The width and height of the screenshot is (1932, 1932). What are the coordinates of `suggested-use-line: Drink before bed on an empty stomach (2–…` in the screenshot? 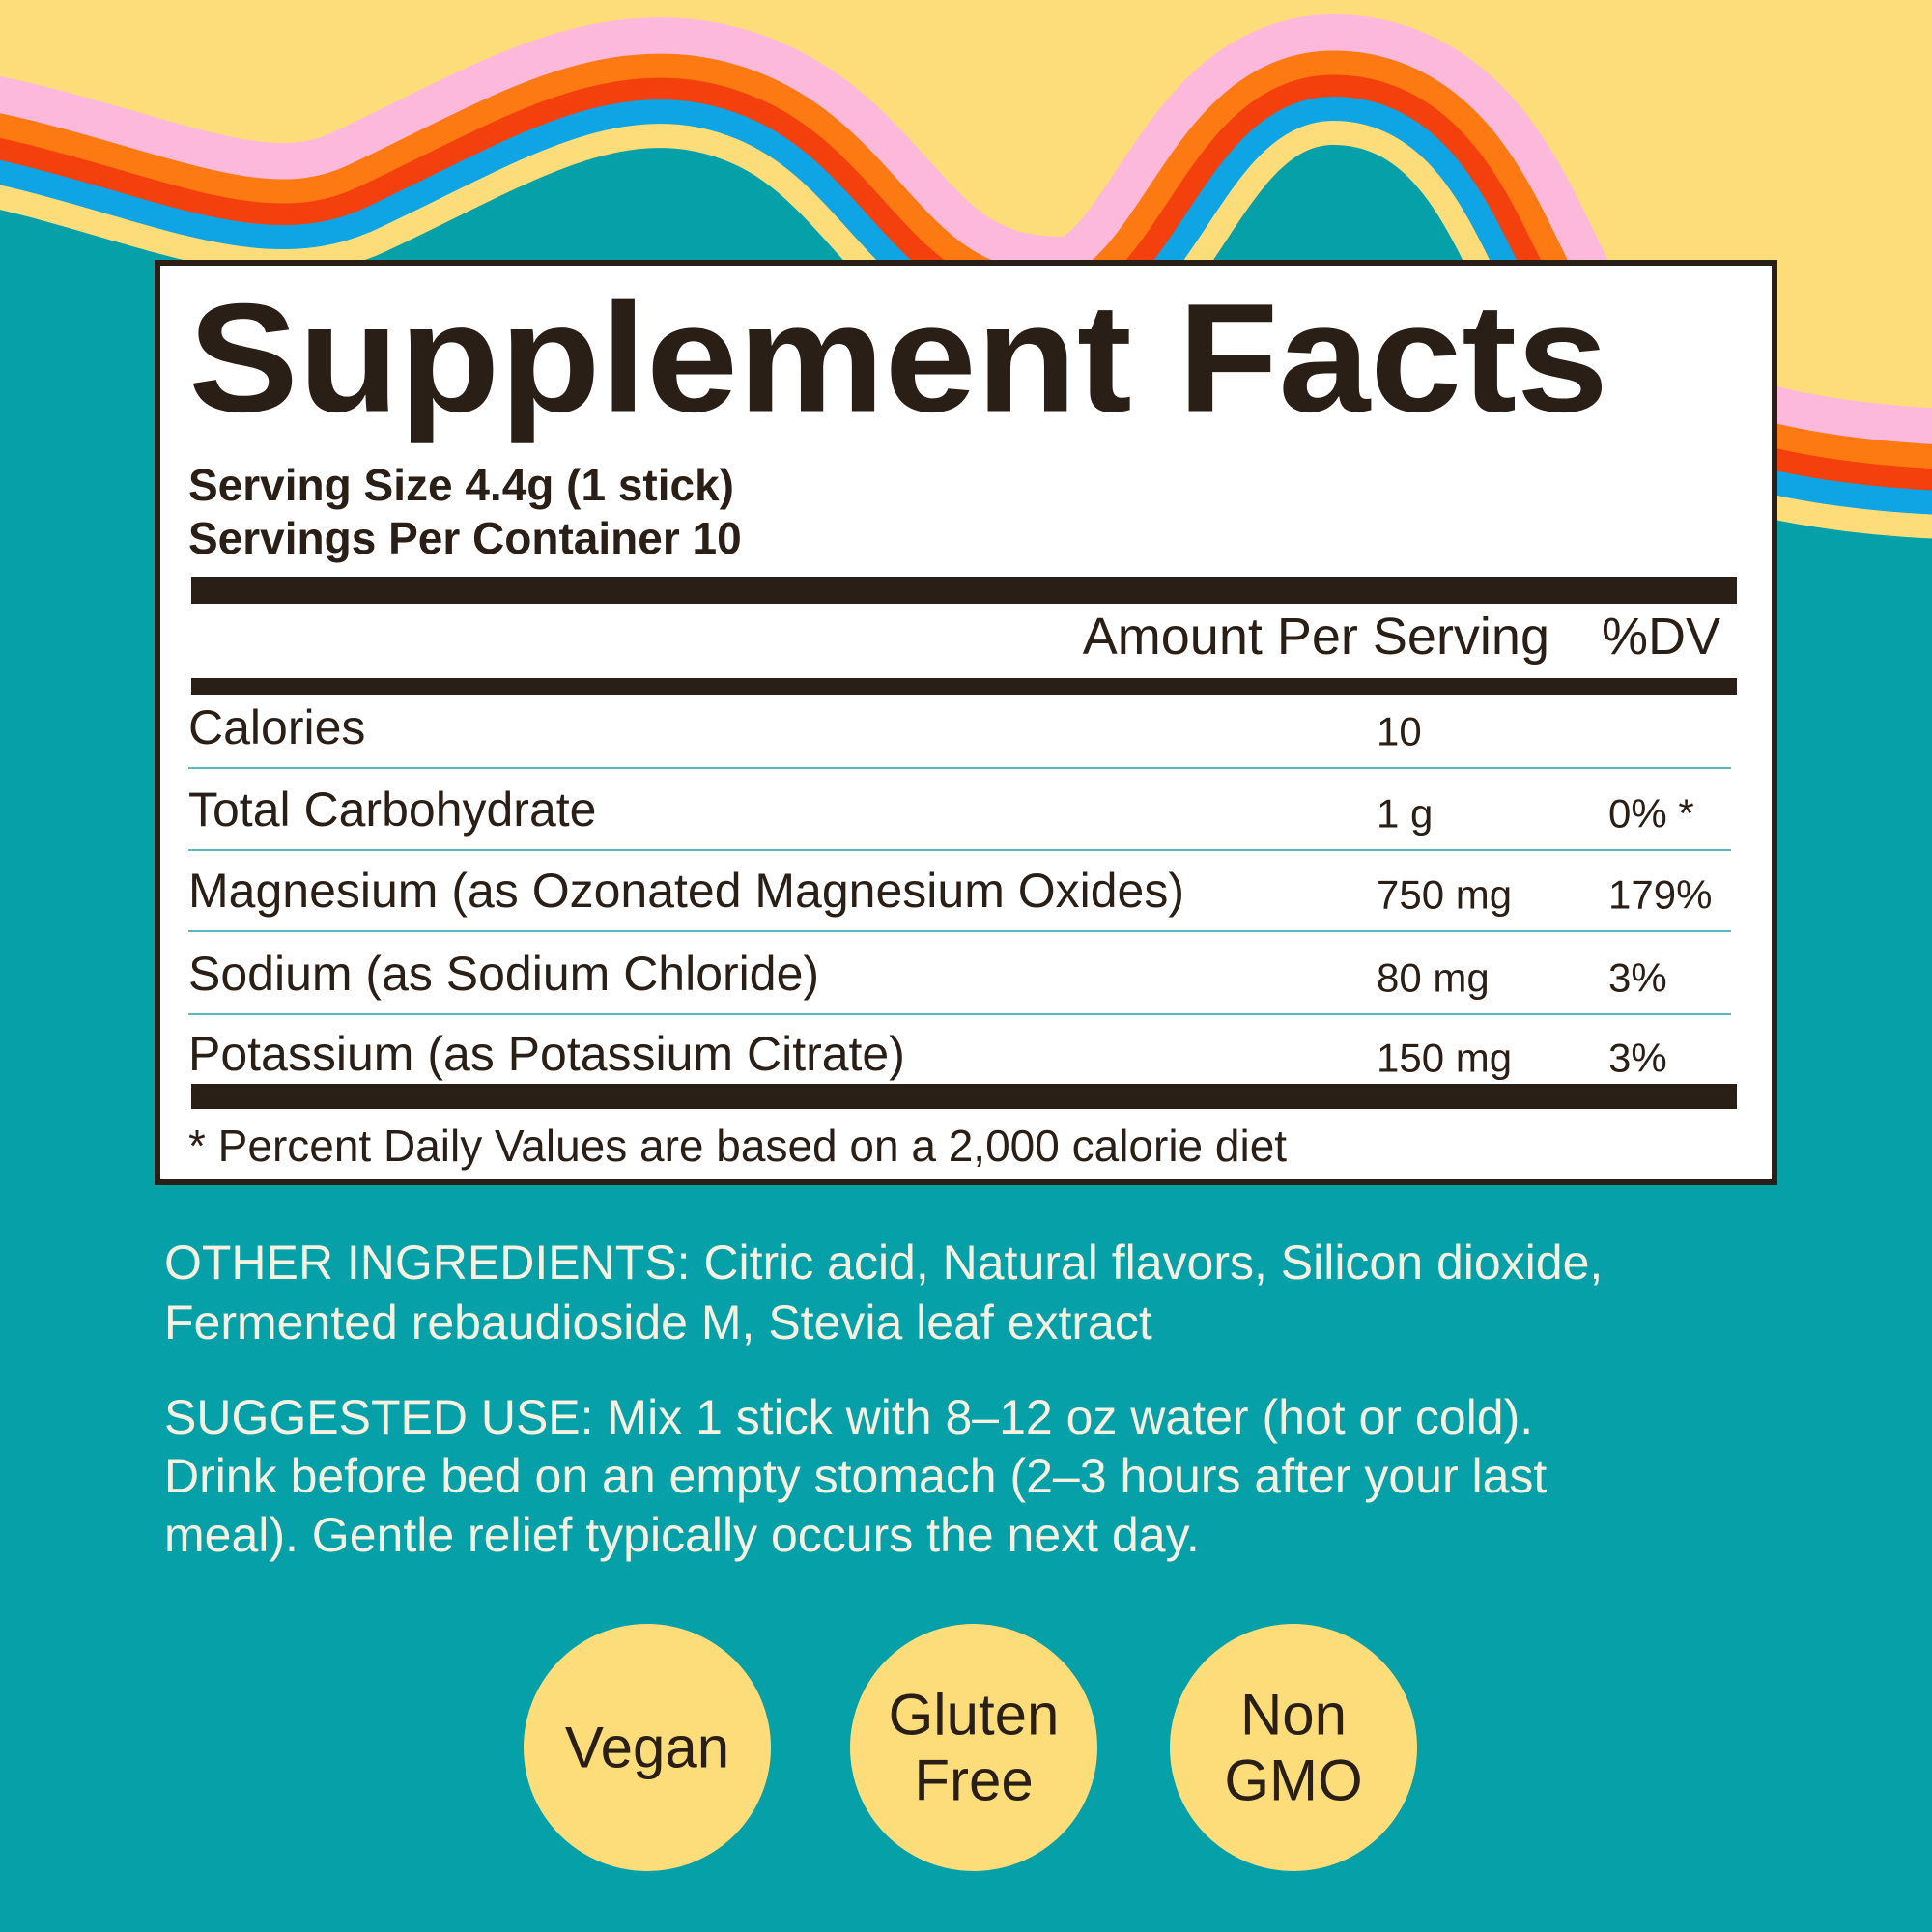 It's located at (855, 1476).